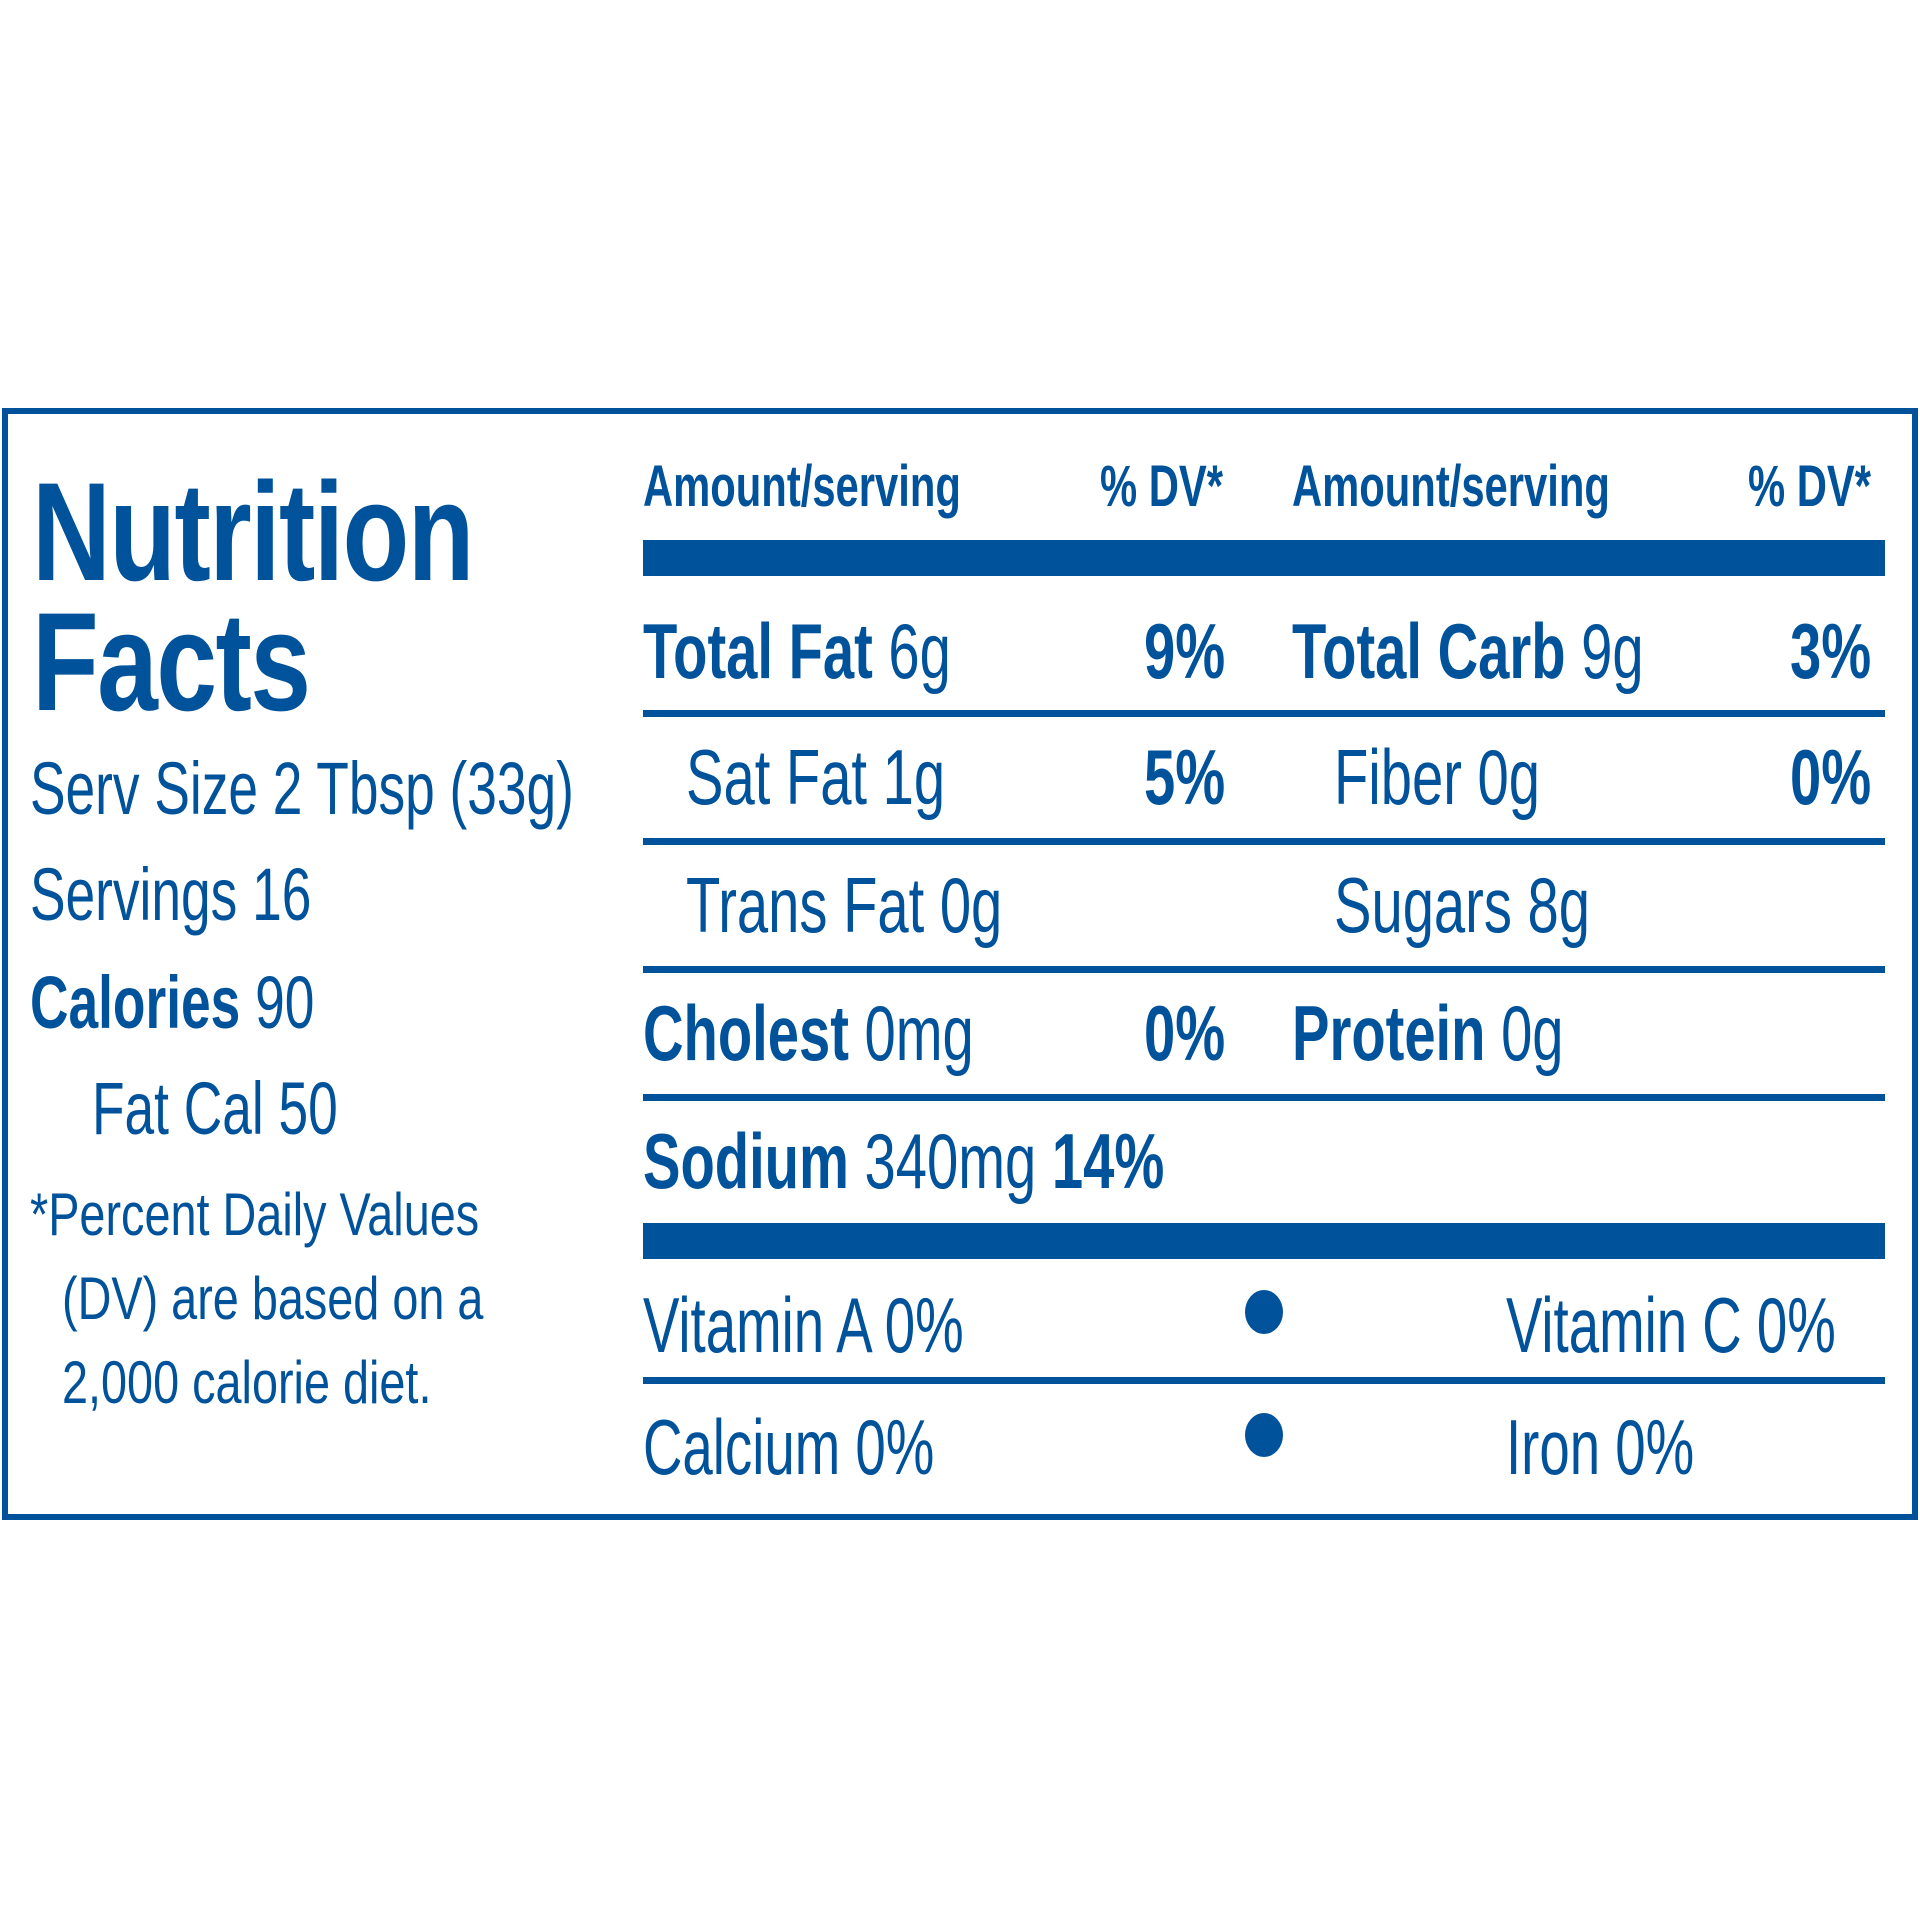 This screenshot has height=1920, width=1920. Describe the element at coordinates (255, 1214) in the screenshot. I see `footnote-line-1: *Percent Daily Values` at that location.